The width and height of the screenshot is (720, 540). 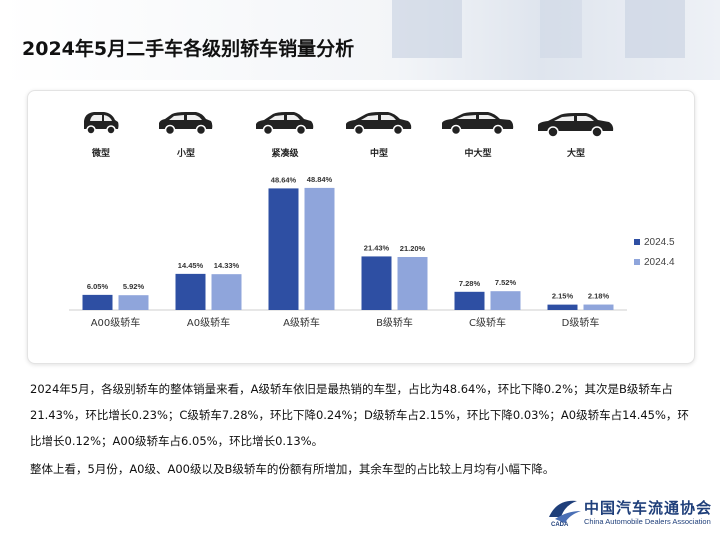 What do you see at coordinates (320, 179) in the screenshot?
I see `data-label: 48.84%` at bounding box center [320, 179].